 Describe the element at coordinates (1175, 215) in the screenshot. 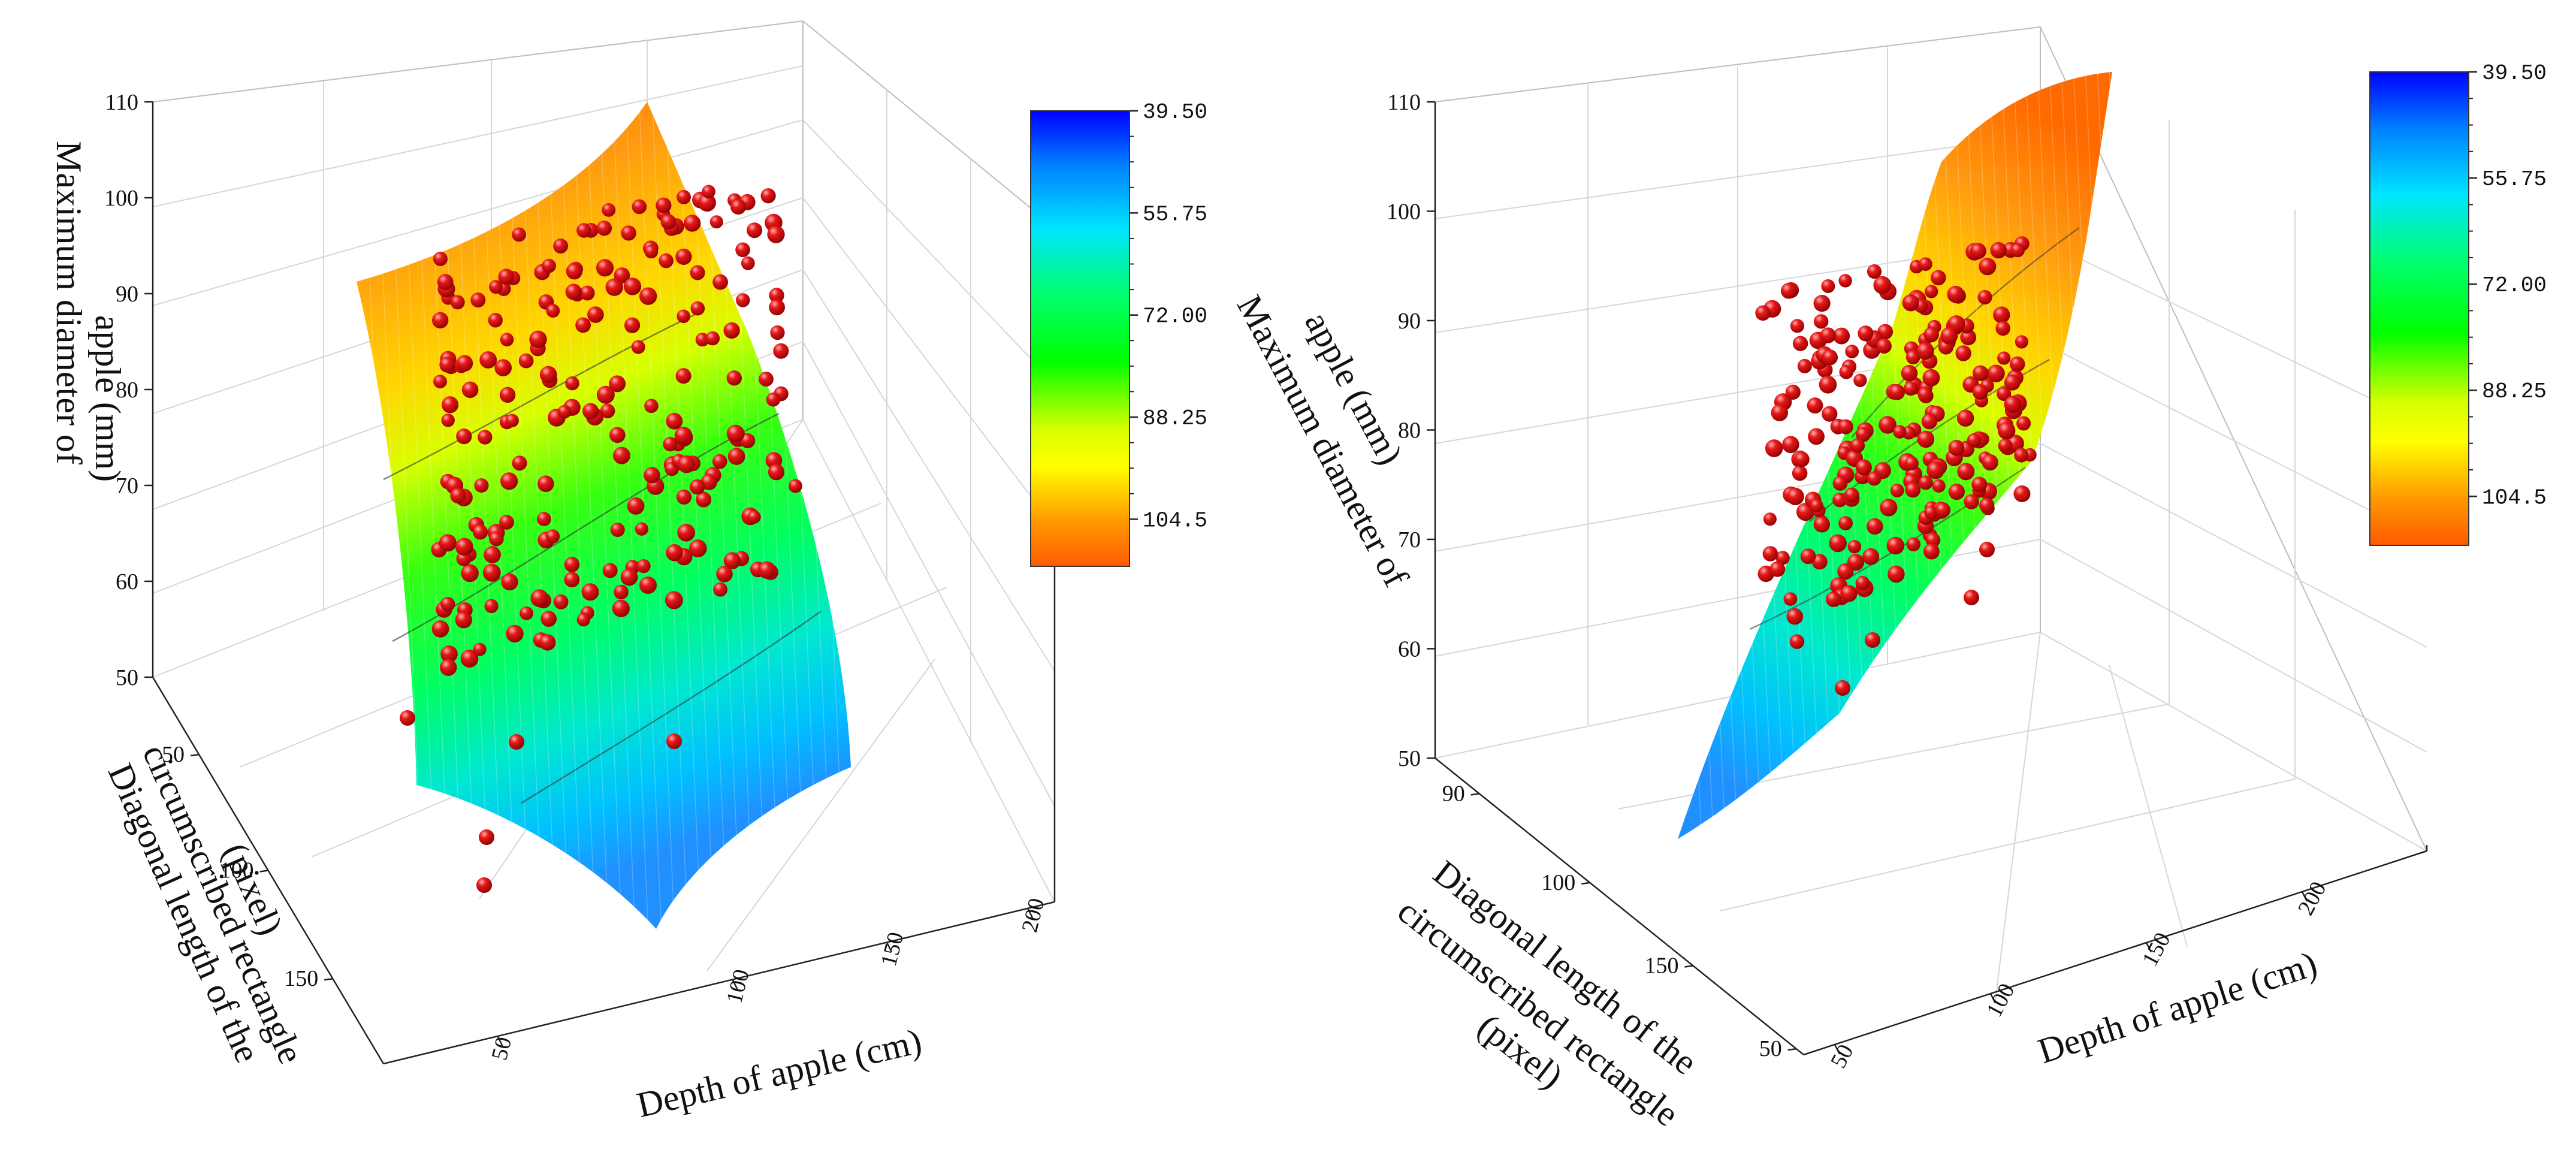

I see `colorbar-tick-label: 55.75` at that location.